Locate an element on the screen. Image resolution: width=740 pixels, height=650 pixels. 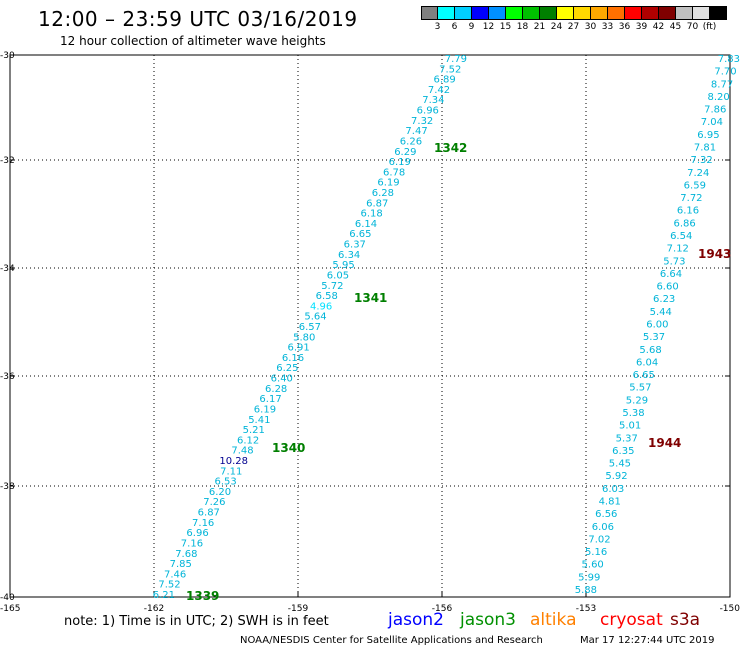
wave-height-label: 7.79 is located at coordinates (456, 59).